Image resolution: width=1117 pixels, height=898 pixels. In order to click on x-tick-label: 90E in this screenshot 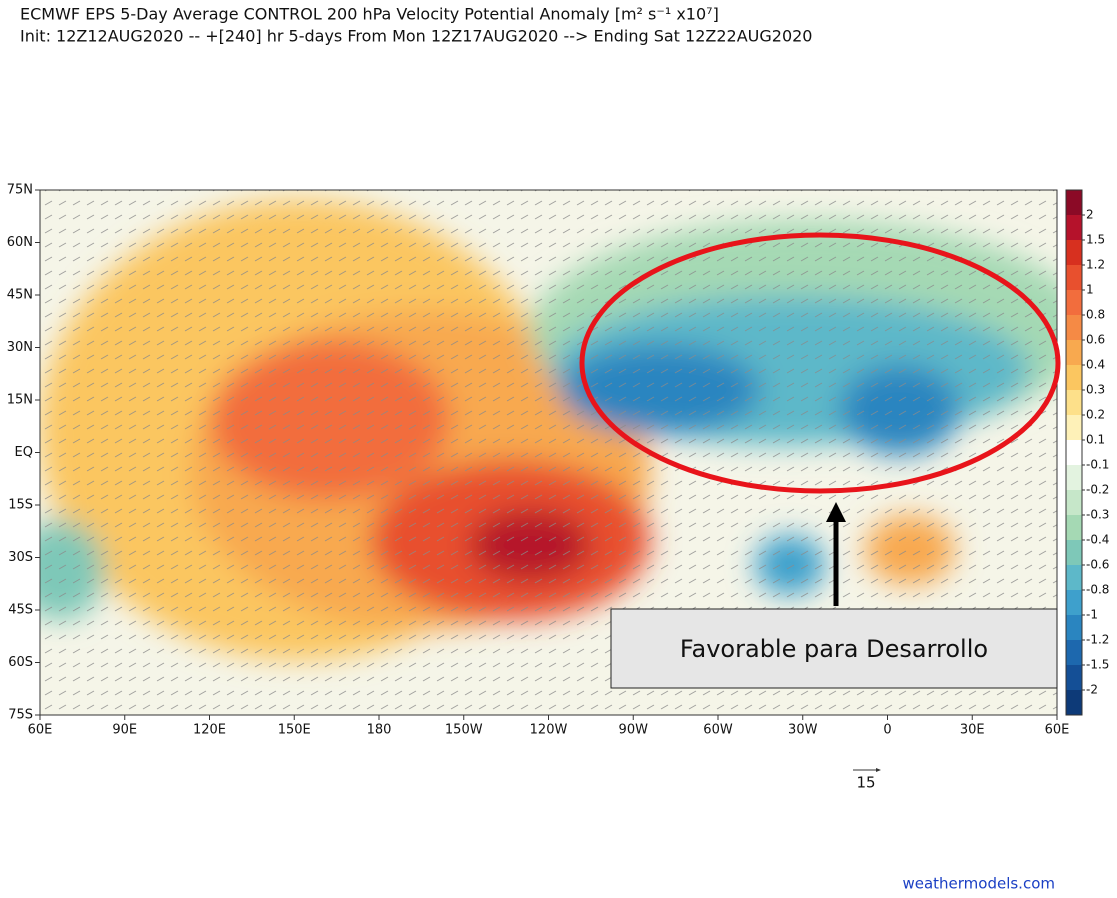, I will do `click(124, 730)`.